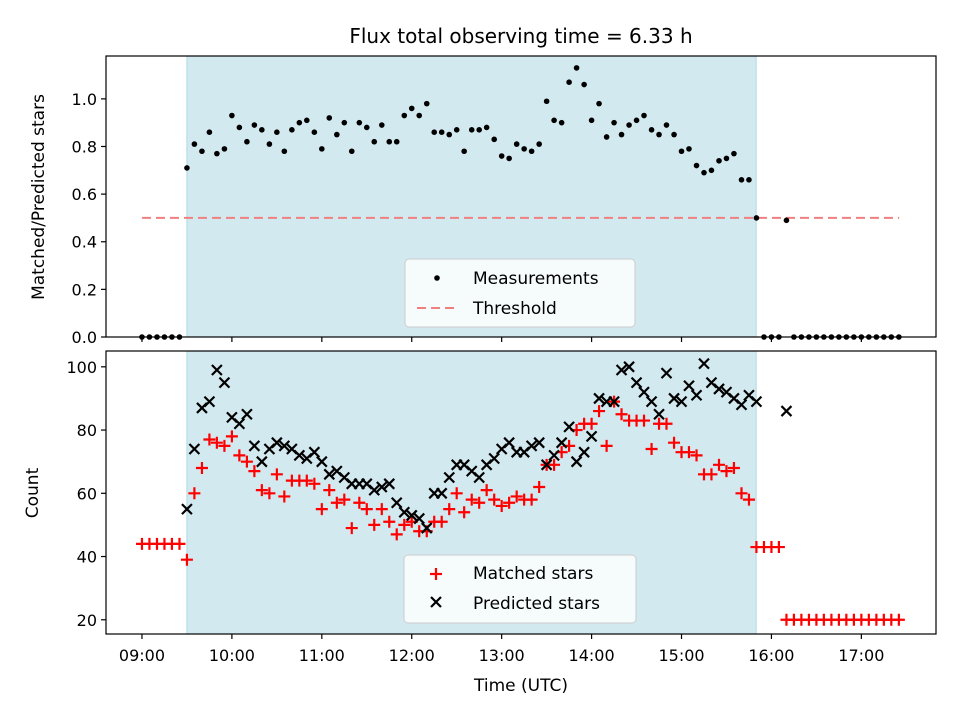  Describe the element at coordinates (437, 278) in the screenshot. I see `legend-measurements-marker` at that location.